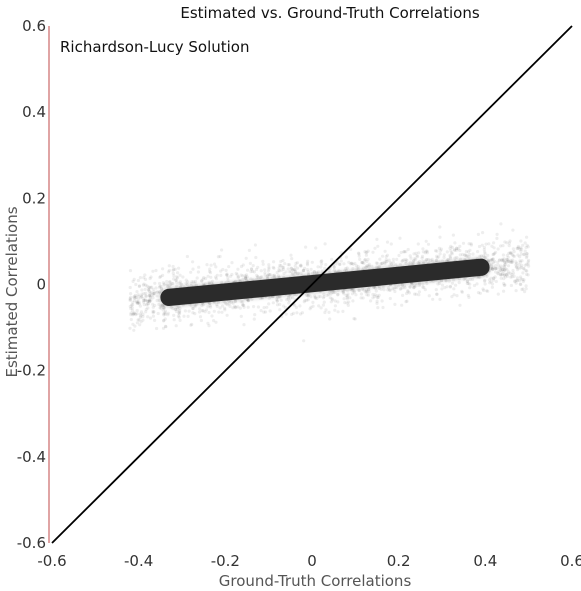 The image size is (581, 591). I want to click on y-tick-label: 0.6, so click(34, 26).